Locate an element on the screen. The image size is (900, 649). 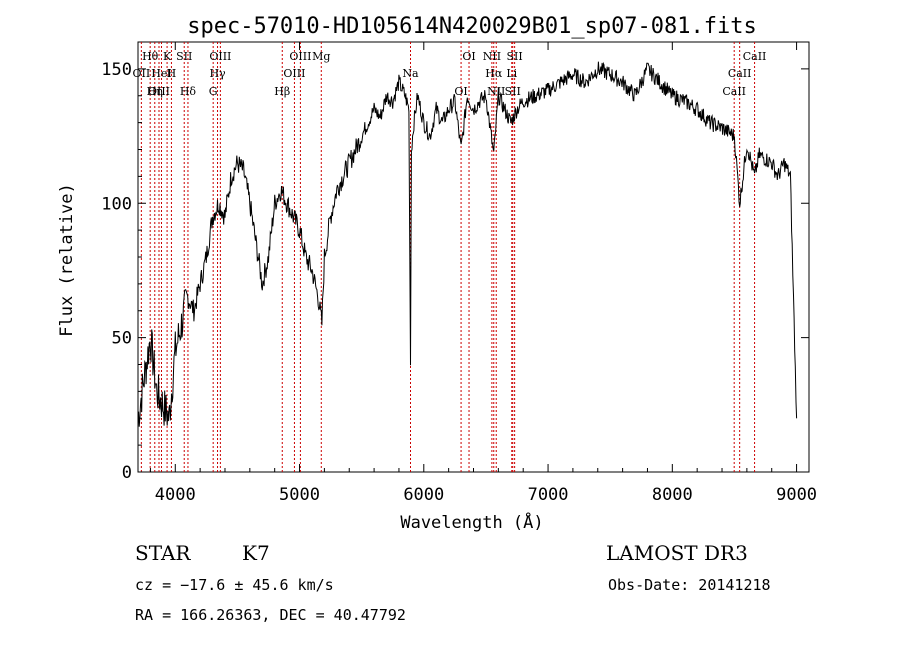
line-marker-label: Hα is located at coordinates (494, 73).